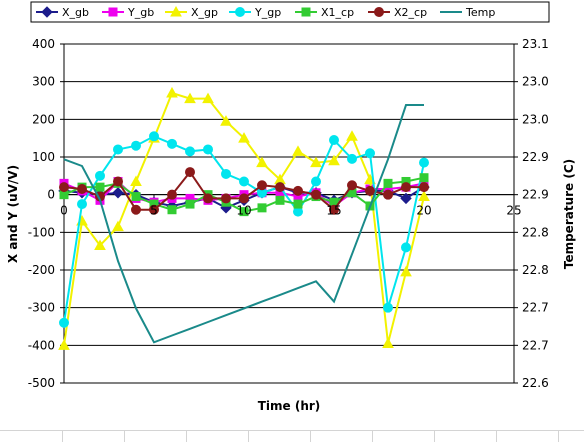 This screenshot has width=584, height=442. I want to click on y-tick-label: -100, so click(41, 232).